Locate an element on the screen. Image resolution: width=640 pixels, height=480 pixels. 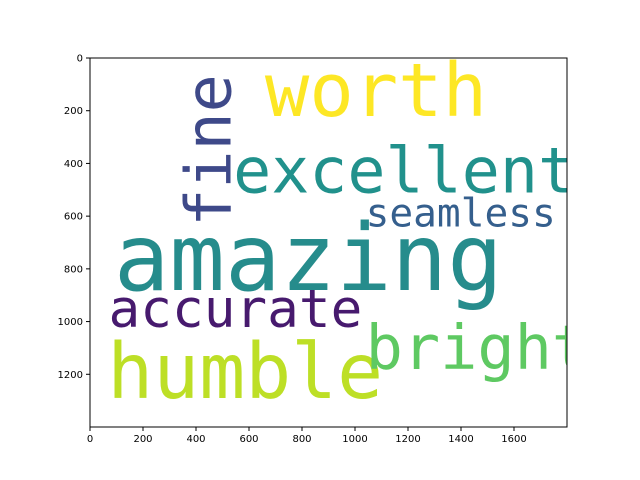
word-worth: worth is located at coordinates (376, 91).